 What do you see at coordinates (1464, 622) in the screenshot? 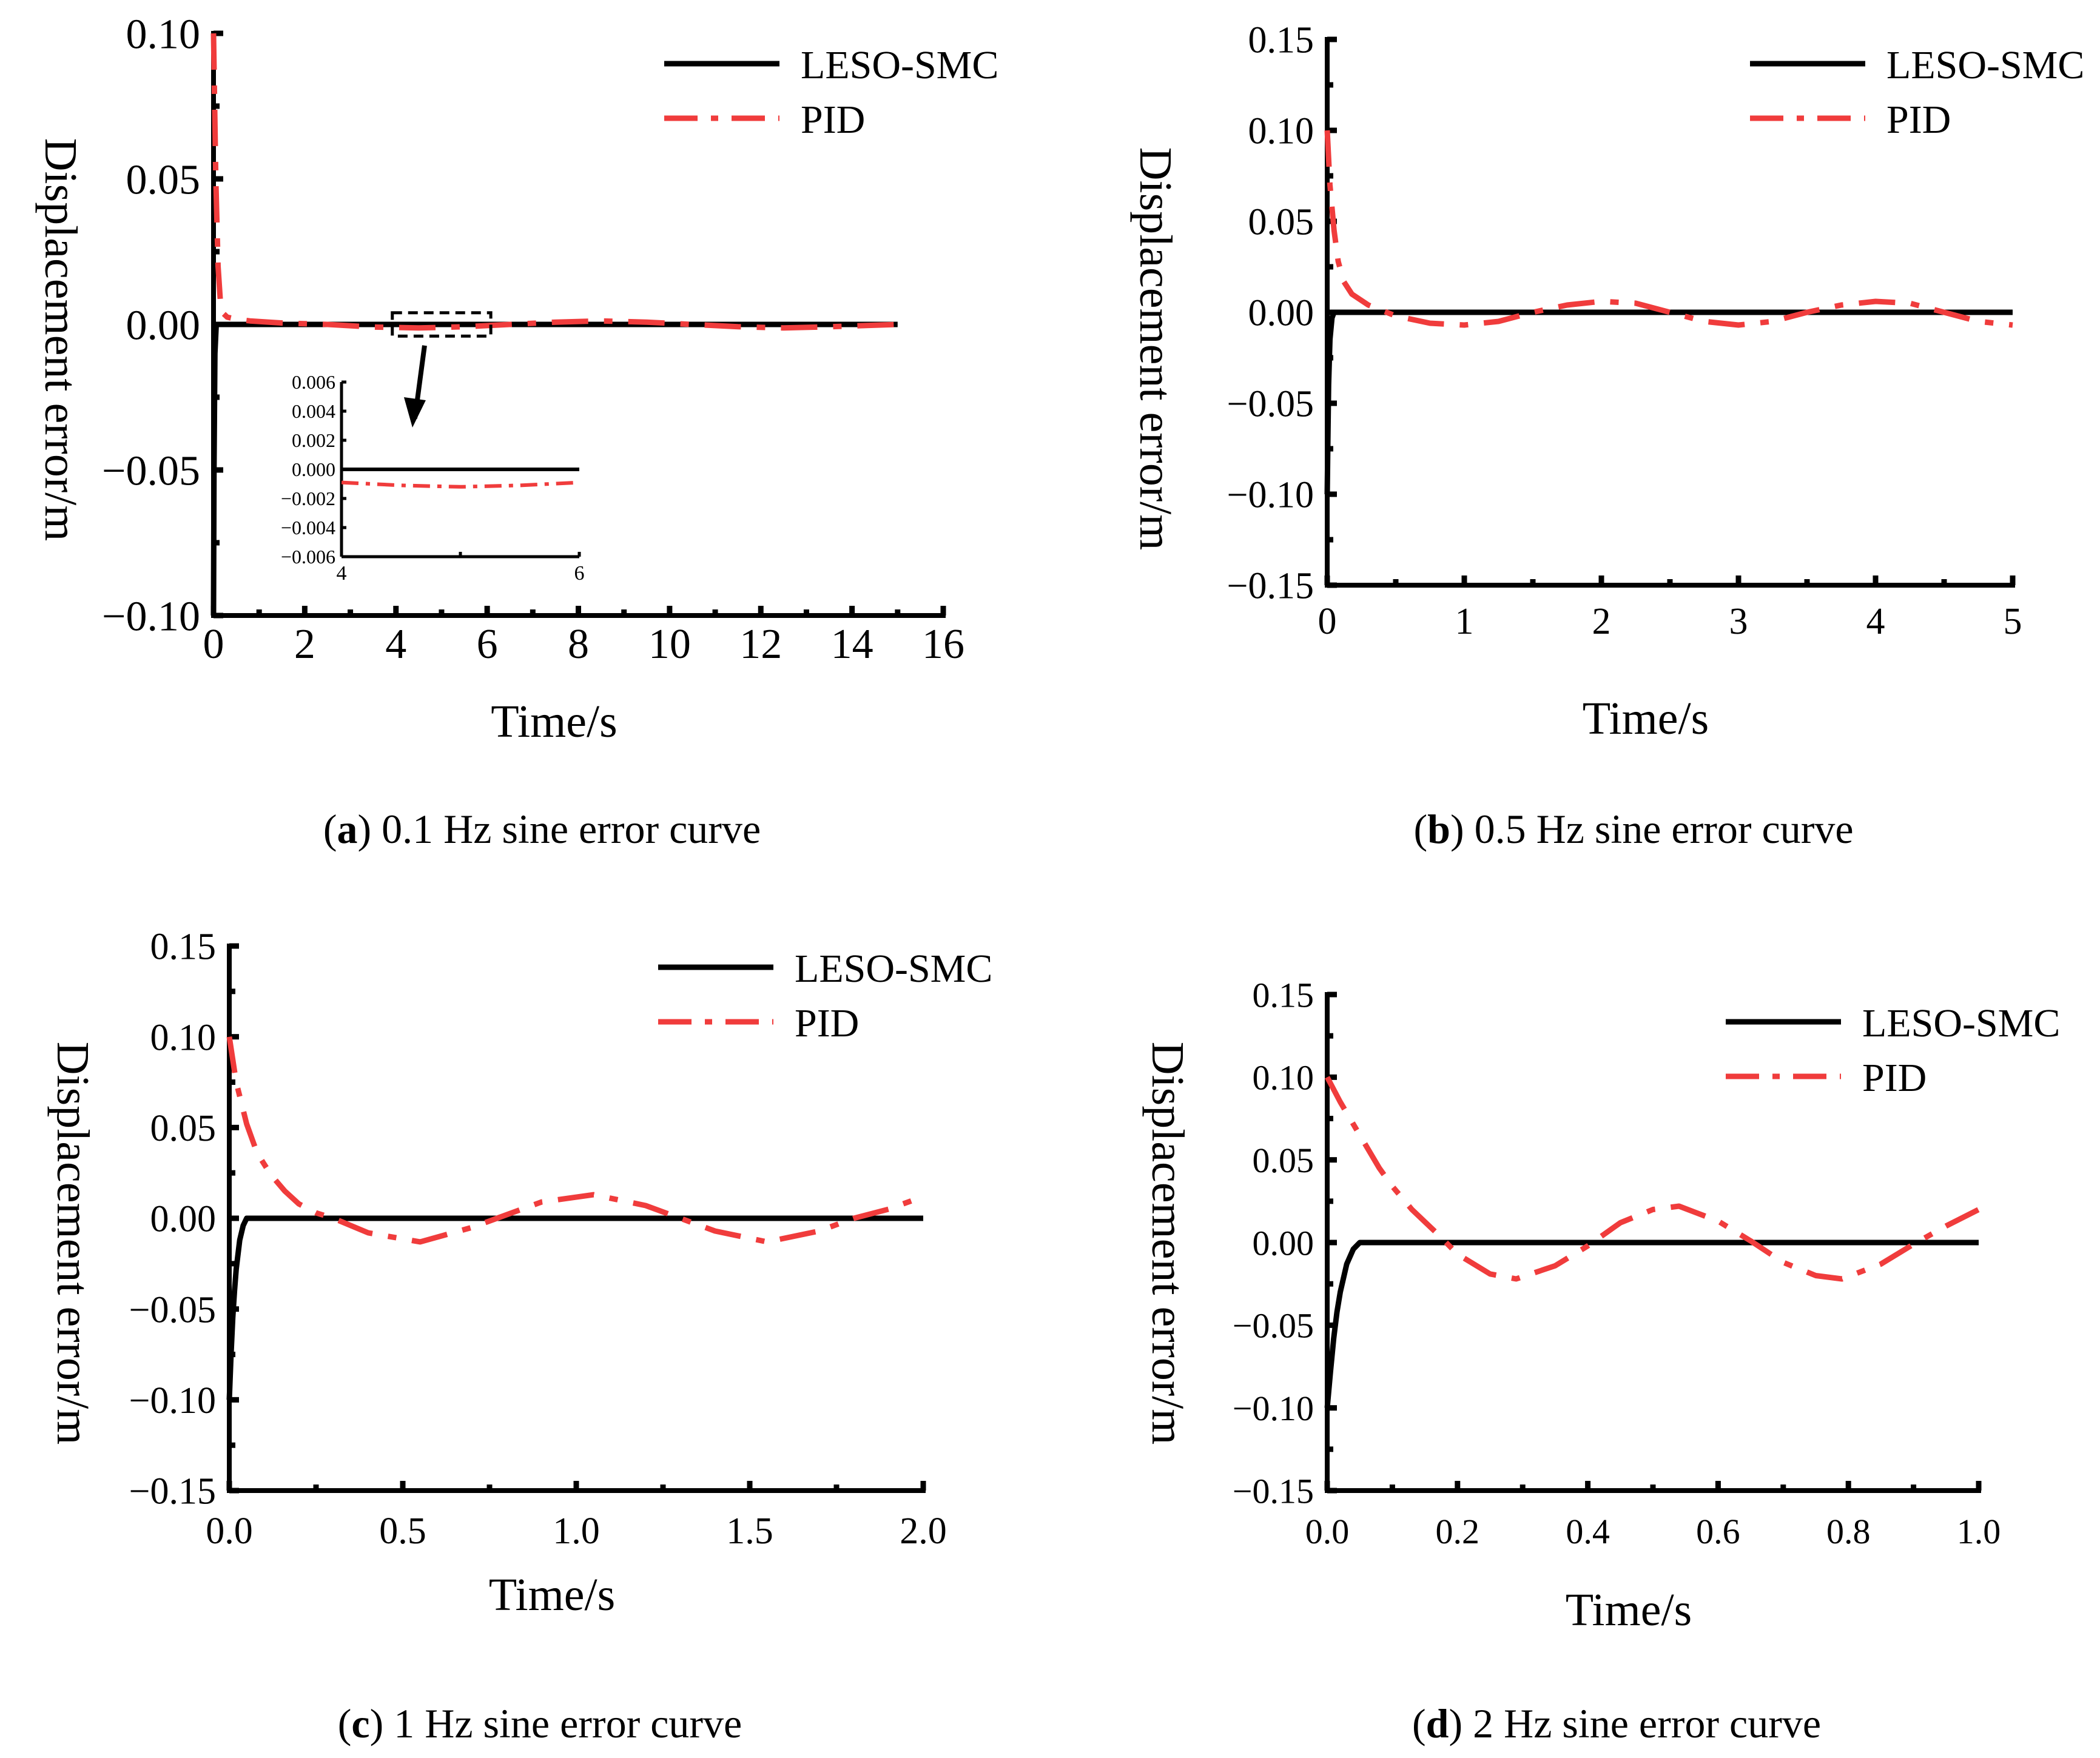
I see `x-tick-label: 1` at bounding box center [1464, 622].